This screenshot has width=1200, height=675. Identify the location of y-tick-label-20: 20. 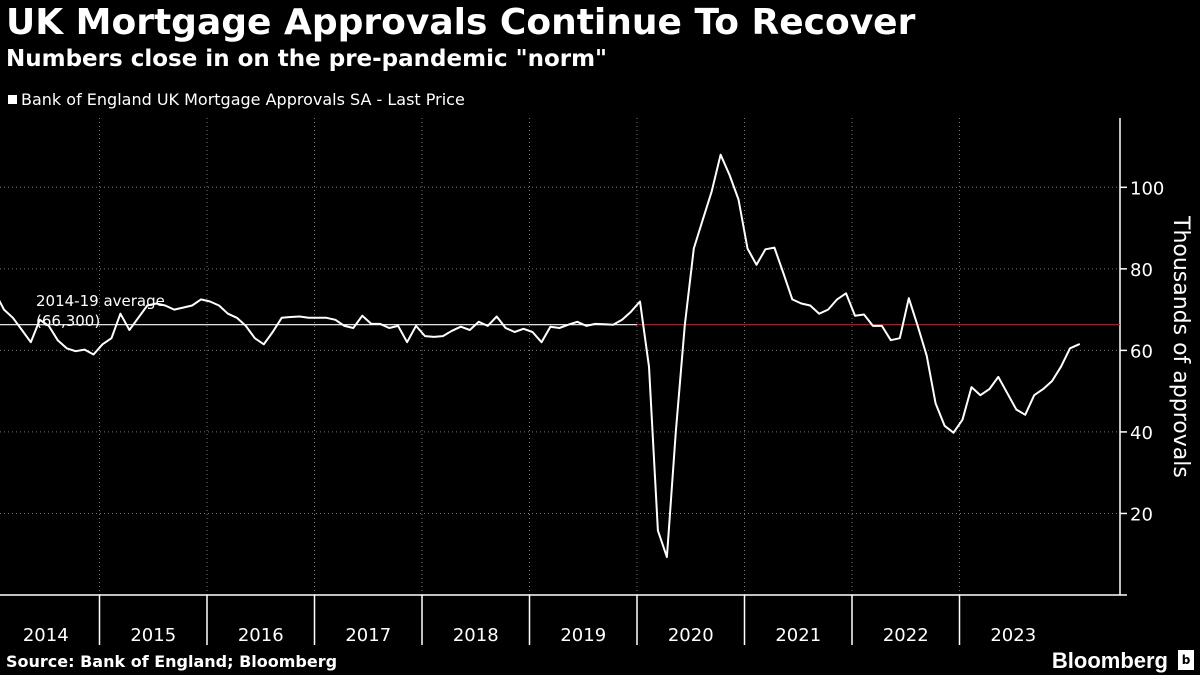
(1141, 514).